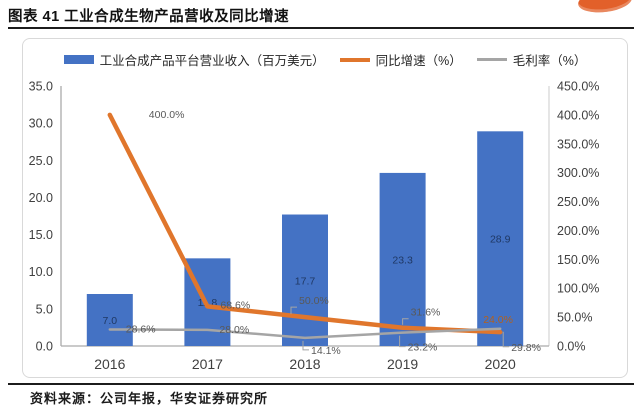 The image size is (640, 407). What do you see at coordinates (167, 115) in the screenshot?
I see `growth-value-label: 400.0%` at bounding box center [167, 115].